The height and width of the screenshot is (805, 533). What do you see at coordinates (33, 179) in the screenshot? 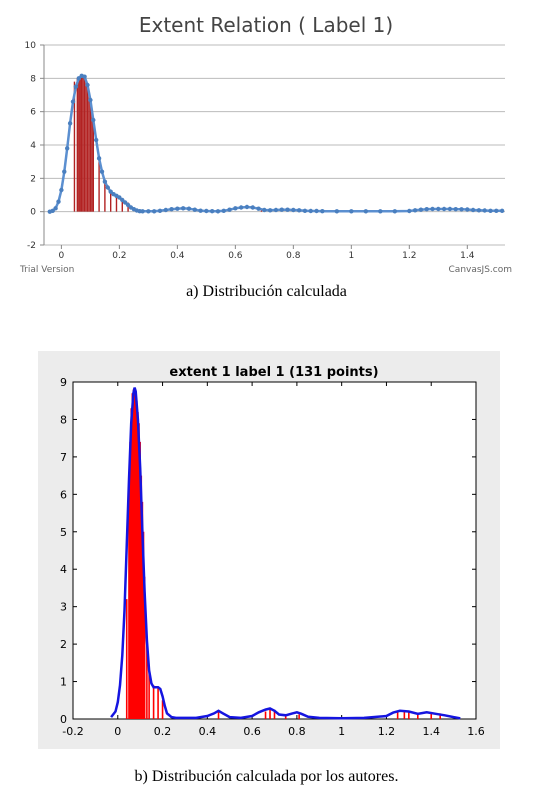
I see `chart-a-y-tick-label: 2` at bounding box center [33, 179].